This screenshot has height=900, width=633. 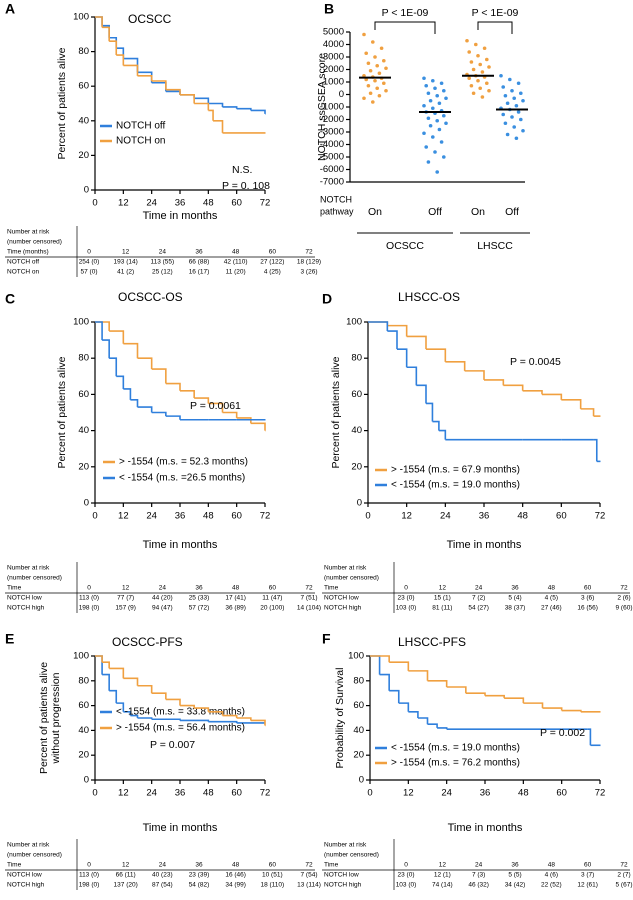 What do you see at coordinates (183, 462) in the screenshot?
I see `legend-label: > -1554 (m.s. = 52.3 months)` at bounding box center [183, 462].